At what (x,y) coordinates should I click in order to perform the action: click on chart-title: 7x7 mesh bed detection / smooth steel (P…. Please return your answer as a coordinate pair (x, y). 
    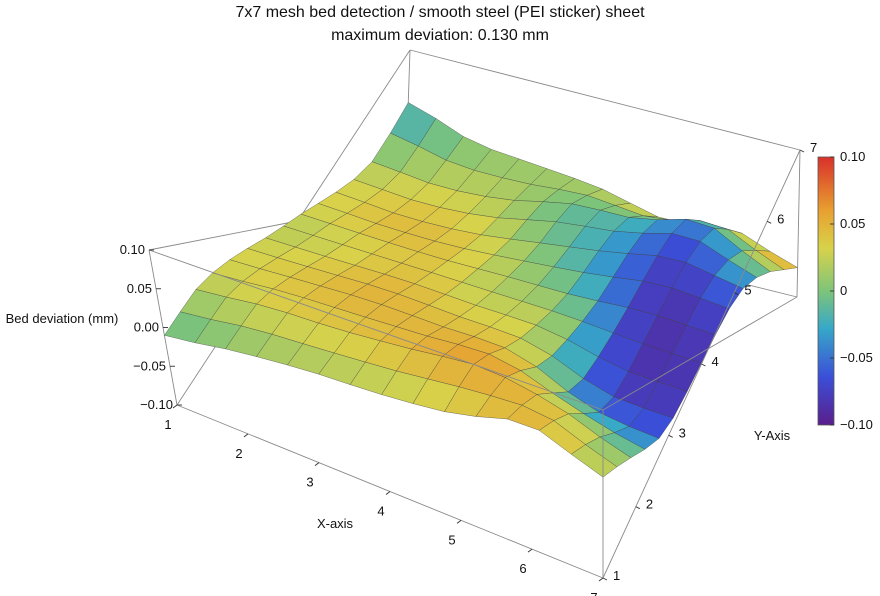
    Looking at the image, I should click on (440, 12).